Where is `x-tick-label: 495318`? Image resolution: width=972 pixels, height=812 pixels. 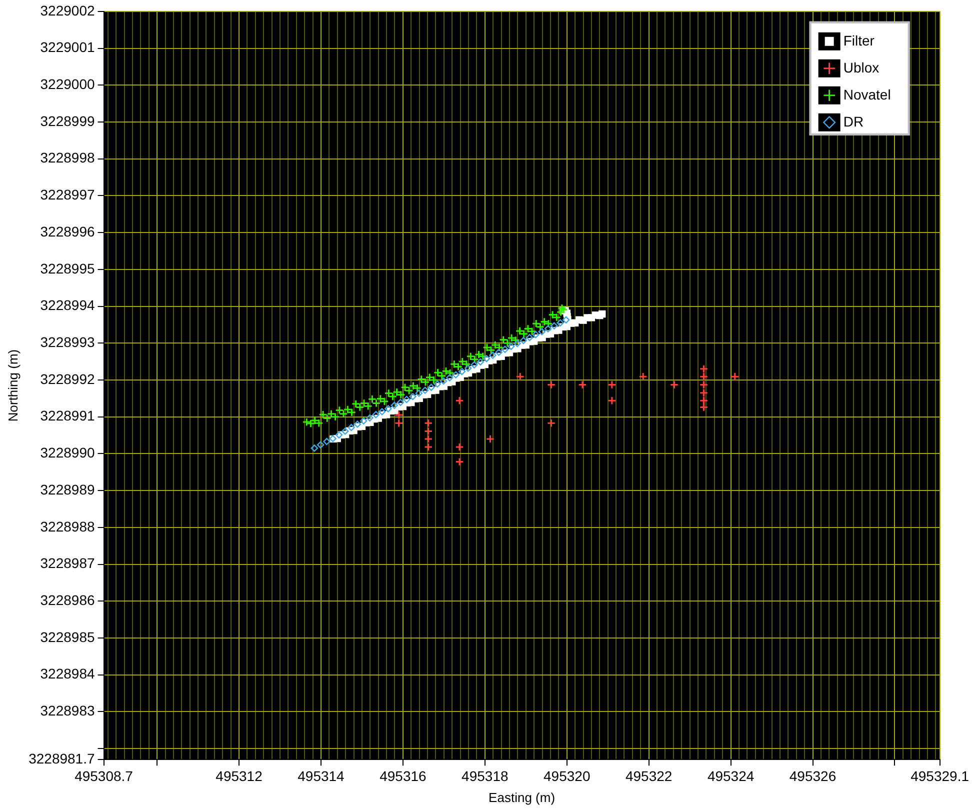
x-tick-label: 495318 is located at coordinates (485, 776).